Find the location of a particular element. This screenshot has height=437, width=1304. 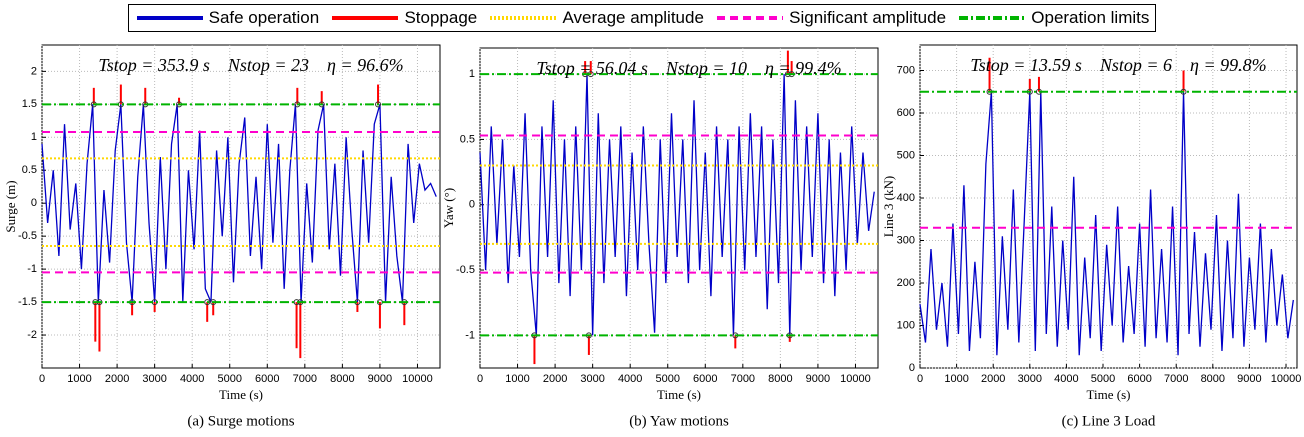

y-tick-label: 2 is located at coordinates (34, 71).